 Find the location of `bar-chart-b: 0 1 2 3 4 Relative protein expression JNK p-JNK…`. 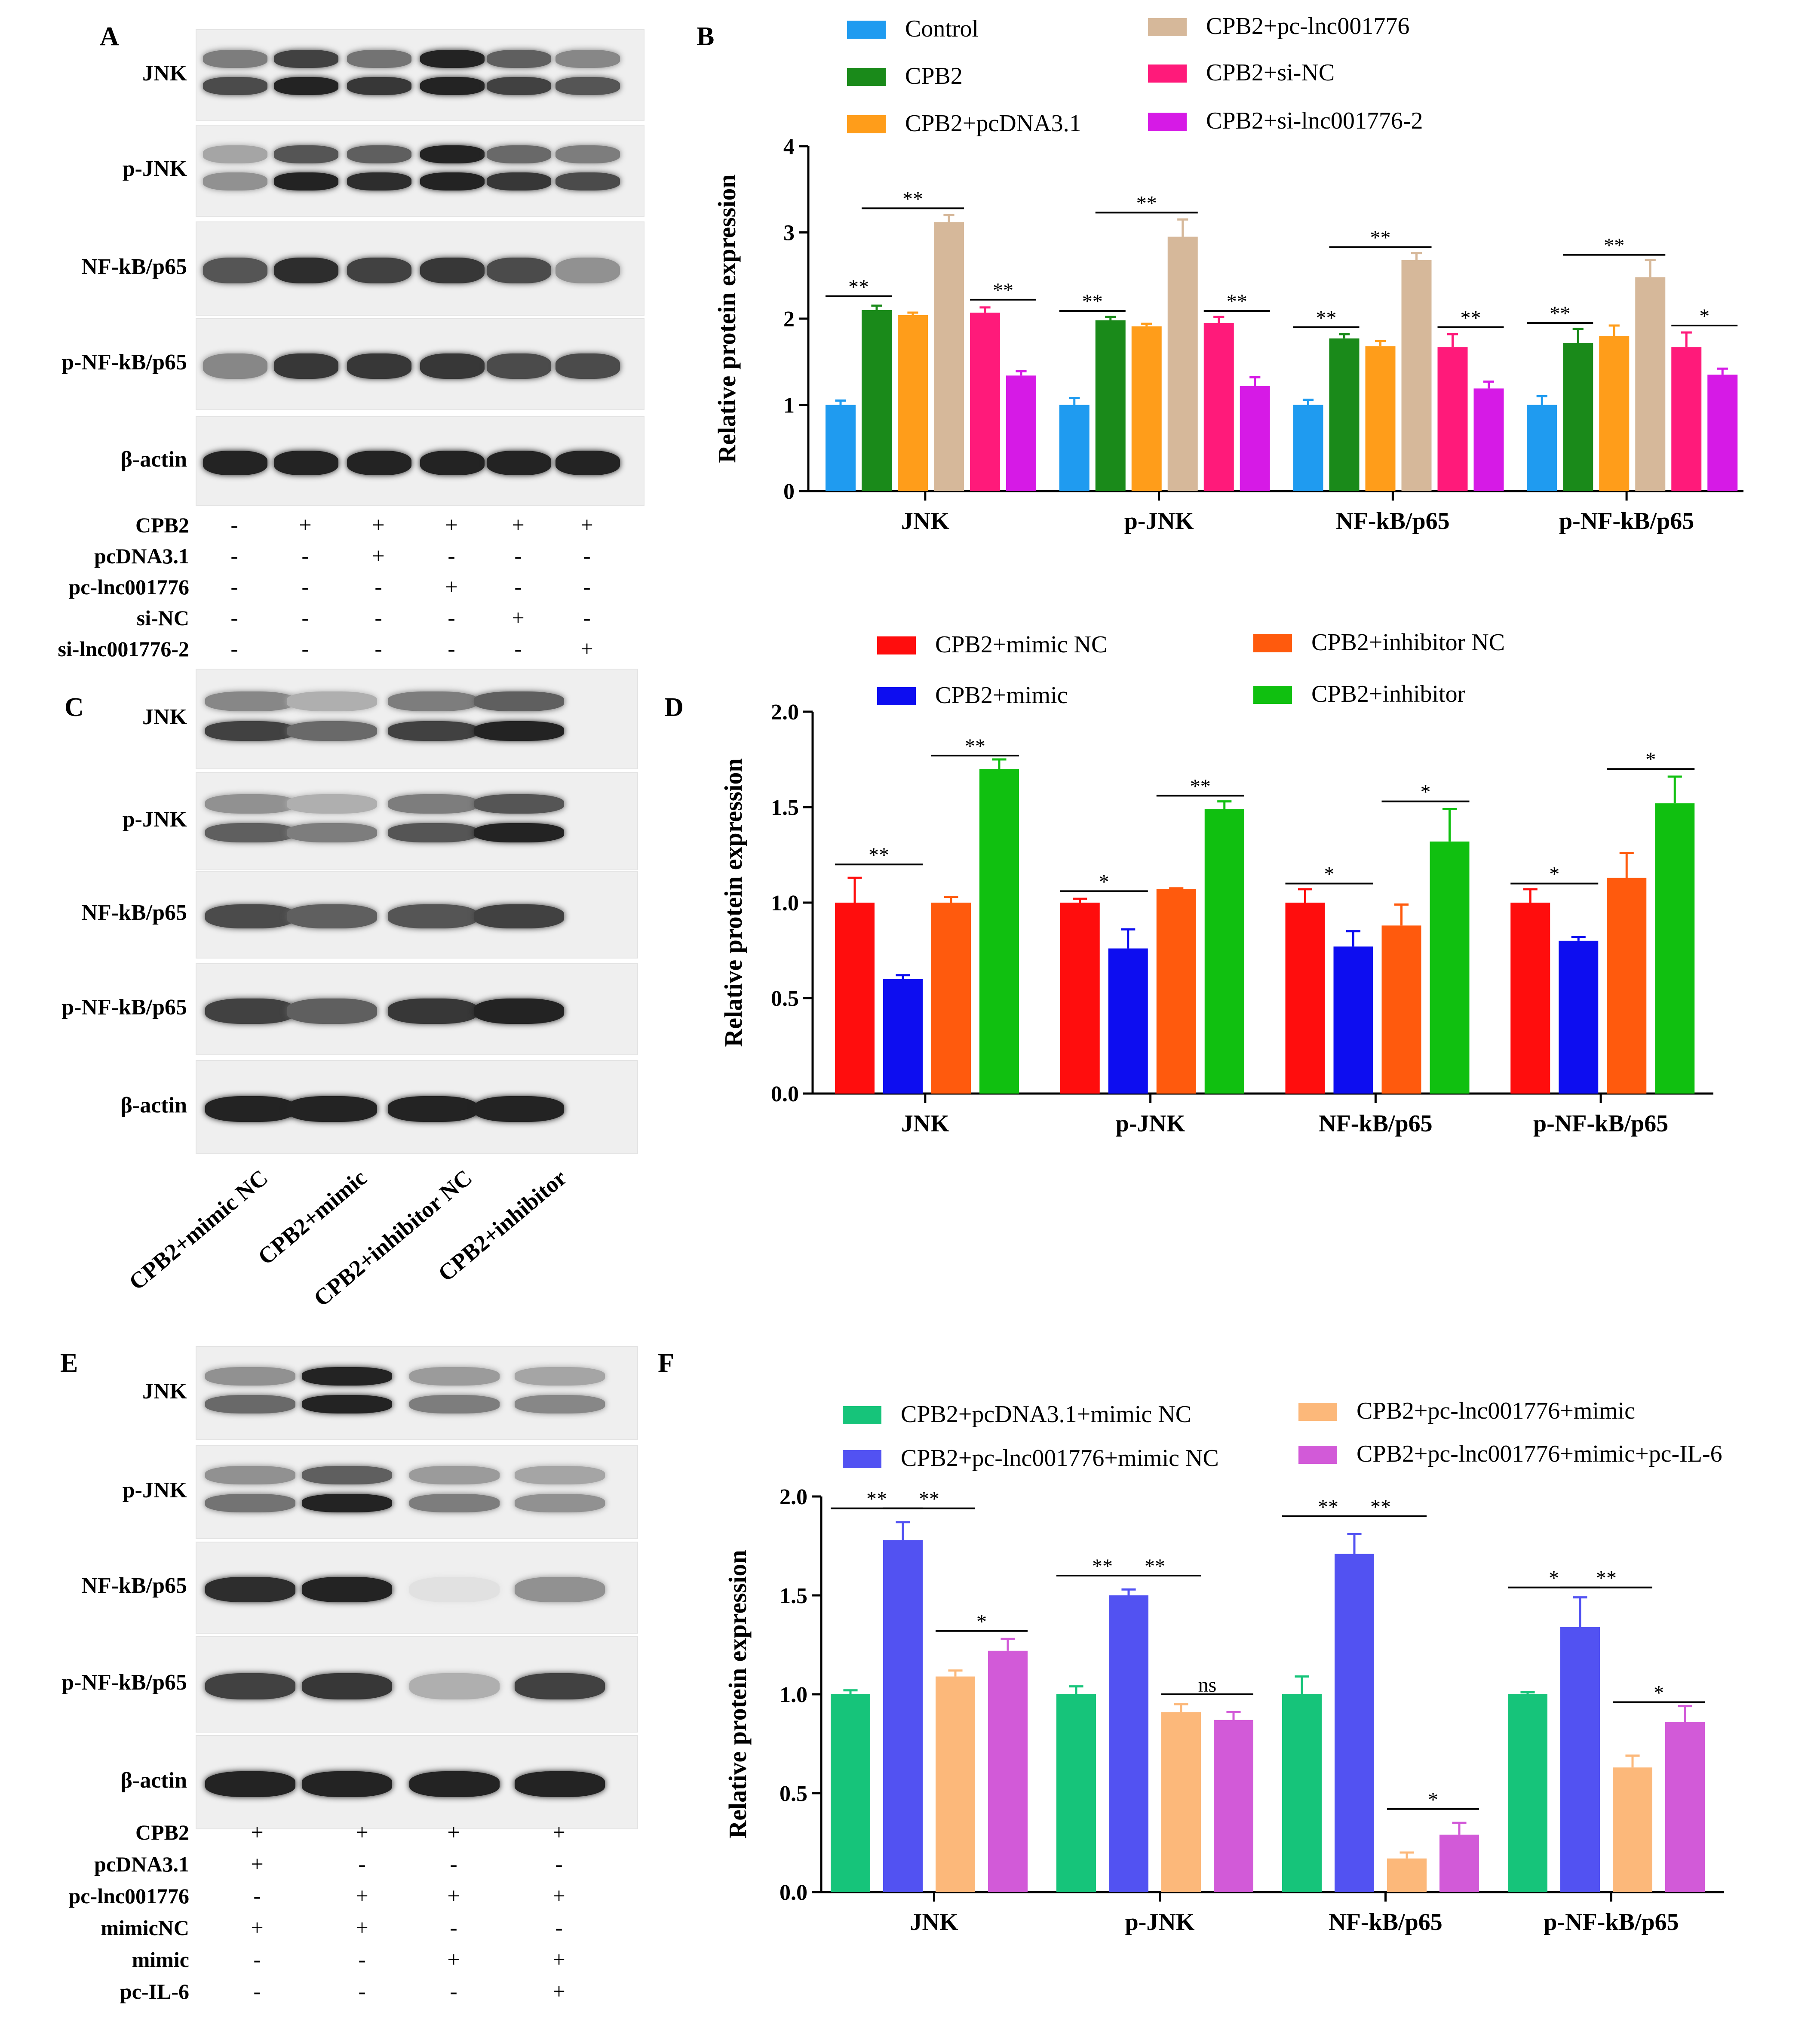

bar-chart-b: 0 1 2 3 4 Relative protein expression JNK p-JNK… is located at coordinates (1228, 274).